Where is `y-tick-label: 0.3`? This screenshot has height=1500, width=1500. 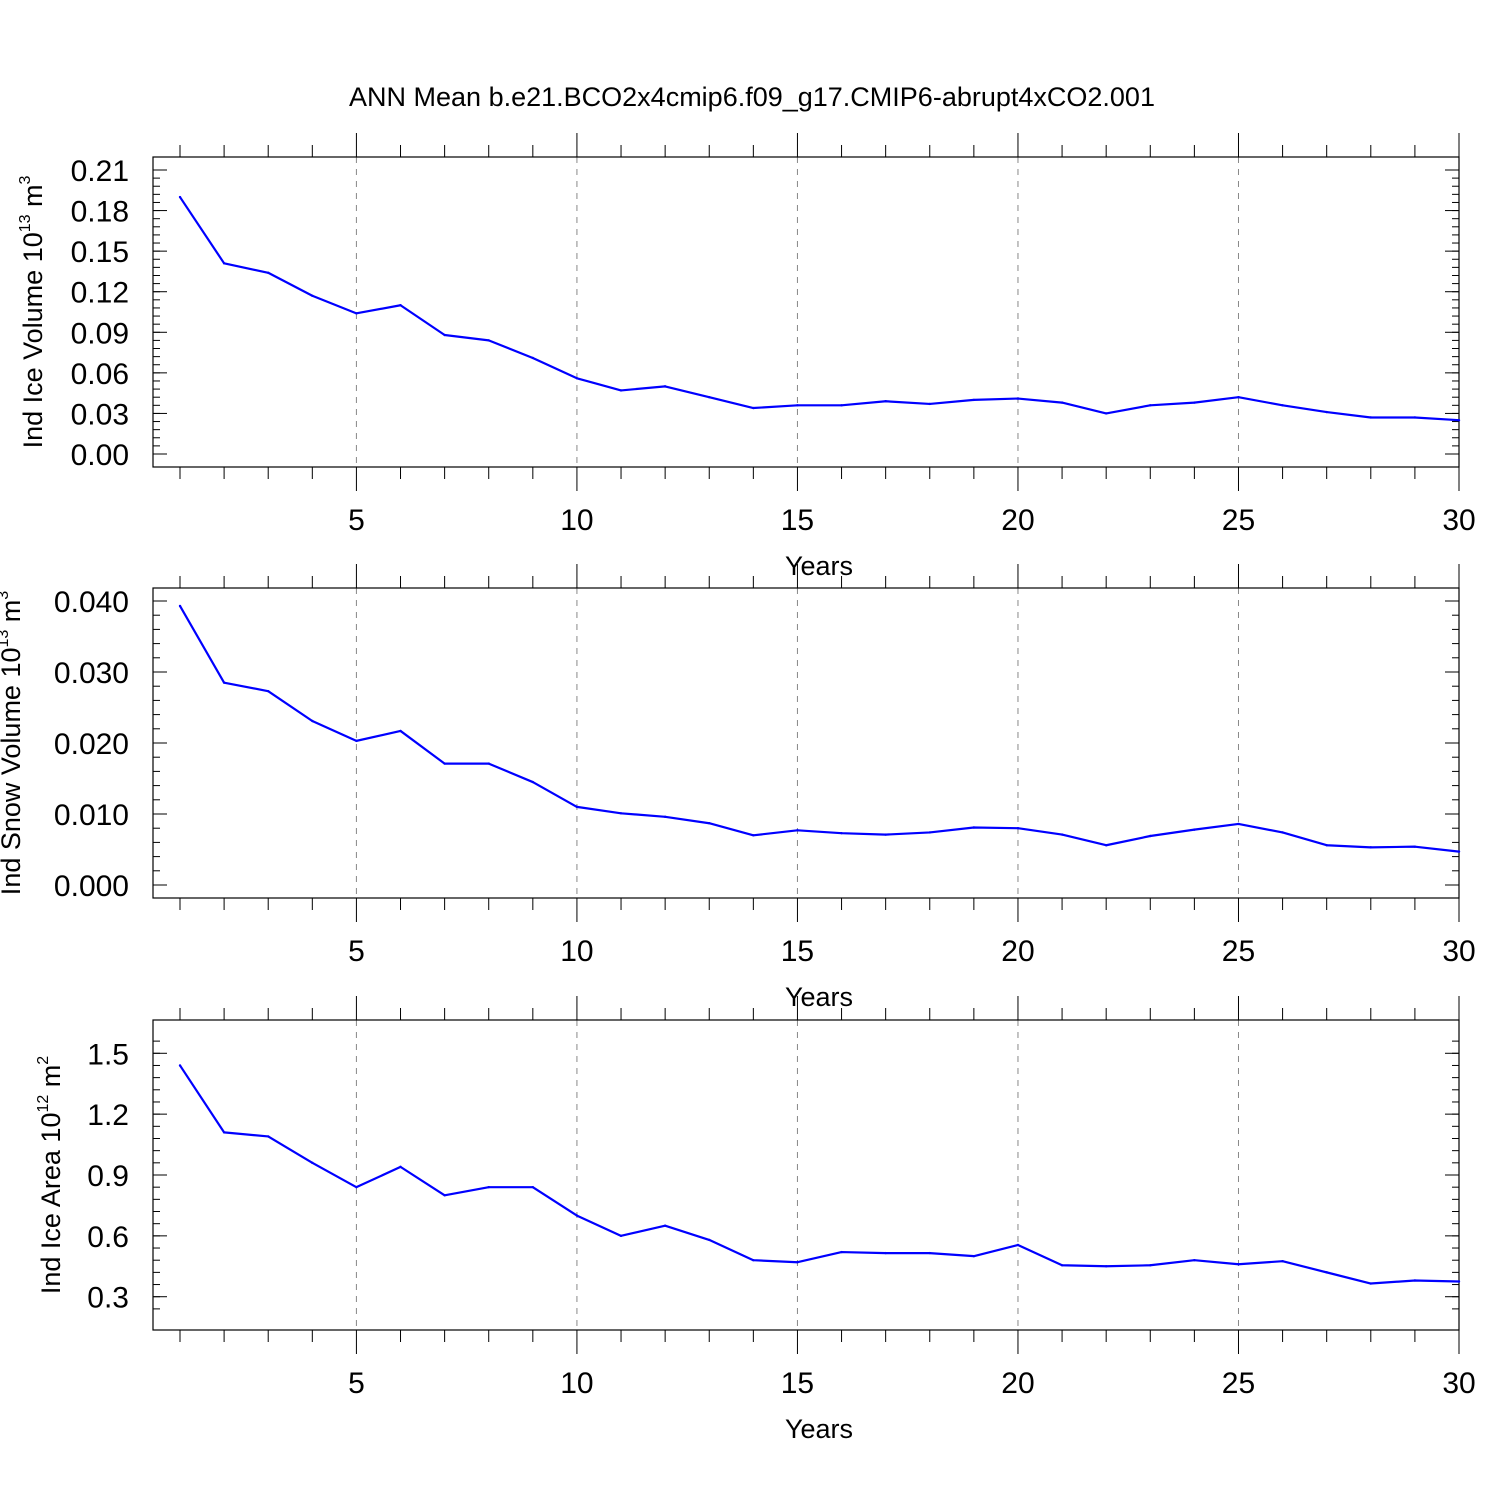 y-tick-label: 0.3 is located at coordinates (108, 1298).